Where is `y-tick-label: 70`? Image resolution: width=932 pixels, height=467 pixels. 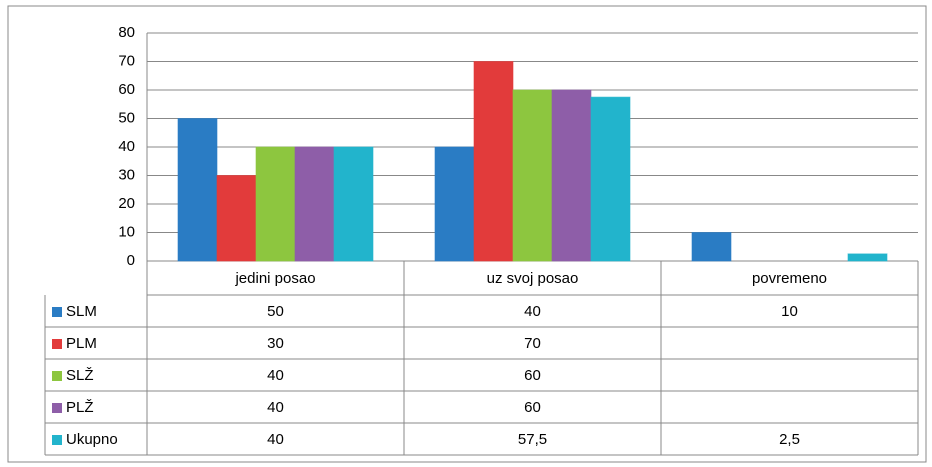 y-tick-label: 70 is located at coordinates (126, 60).